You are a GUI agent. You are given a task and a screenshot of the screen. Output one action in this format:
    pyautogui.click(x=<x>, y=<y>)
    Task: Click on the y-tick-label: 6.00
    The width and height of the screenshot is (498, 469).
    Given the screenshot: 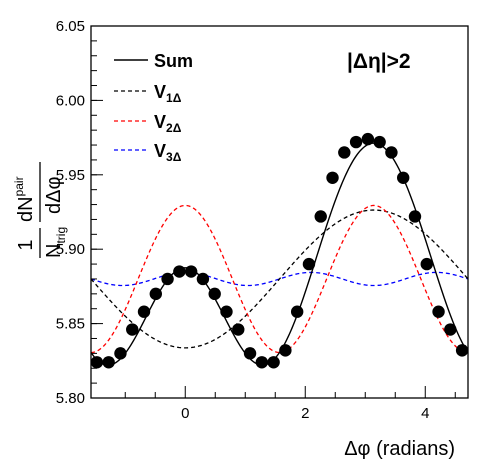 What is the action you would take?
    pyautogui.click(x=70, y=100)
    